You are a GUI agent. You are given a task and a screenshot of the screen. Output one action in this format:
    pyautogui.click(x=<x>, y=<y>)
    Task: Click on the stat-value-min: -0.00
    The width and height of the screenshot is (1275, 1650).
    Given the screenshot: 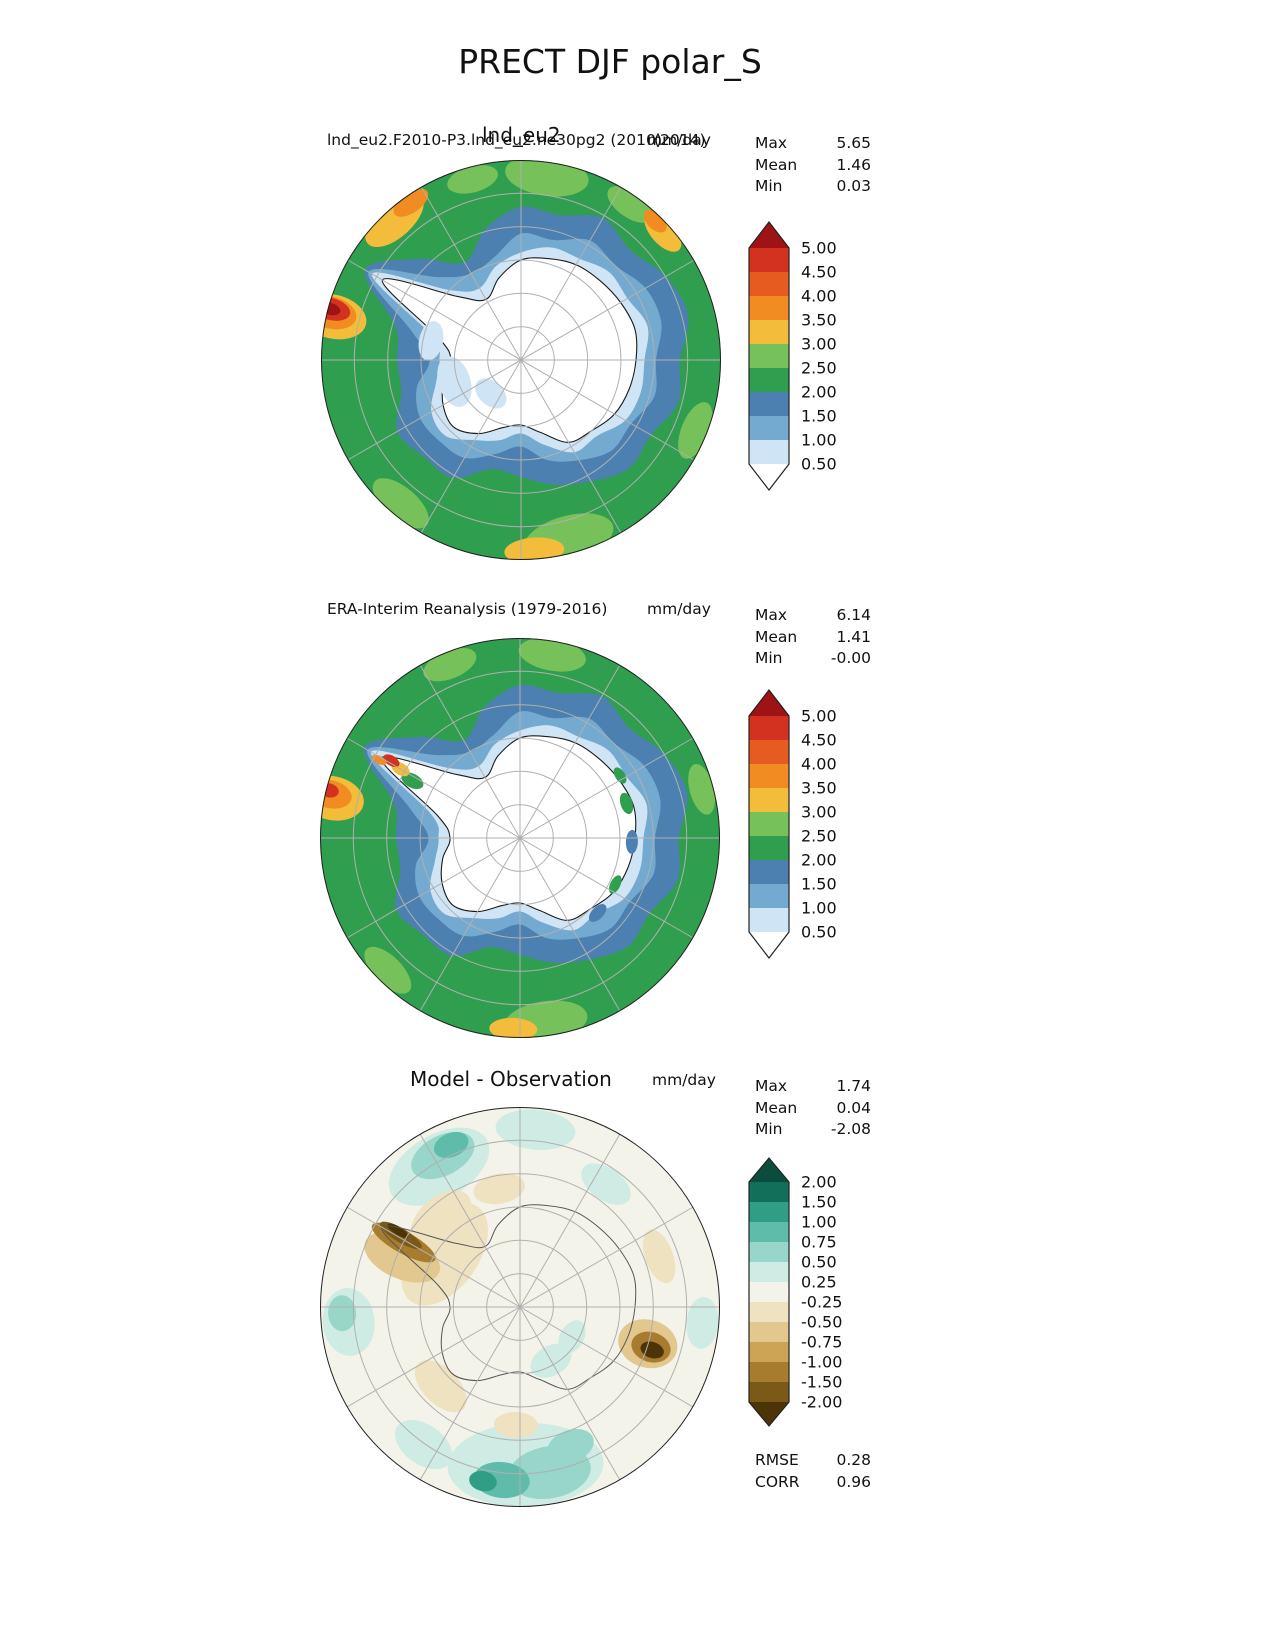 What is the action you would take?
    pyautogui.click(x=850, y=658)
    